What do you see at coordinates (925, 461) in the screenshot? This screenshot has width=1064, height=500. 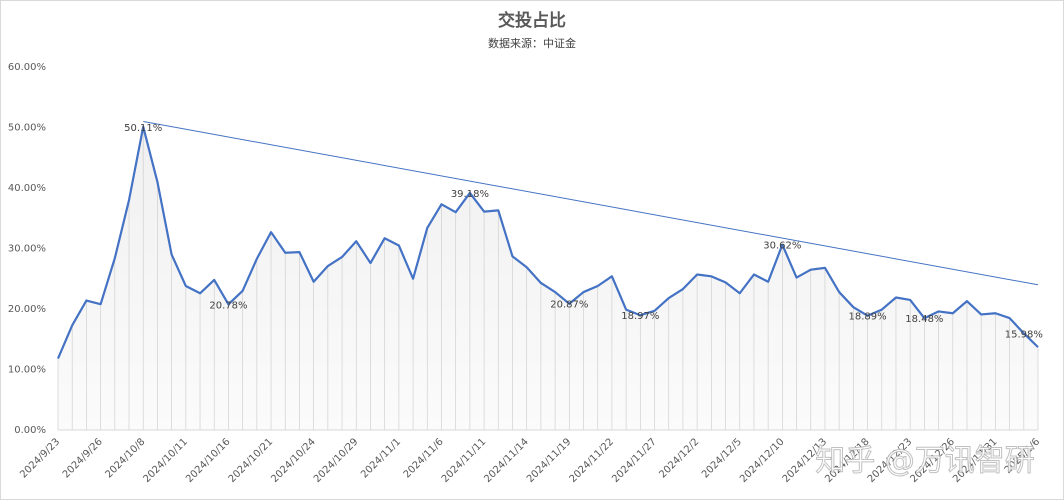 I see `watermark: 知乎 @万讯智研` at bounding box center [925, 461].